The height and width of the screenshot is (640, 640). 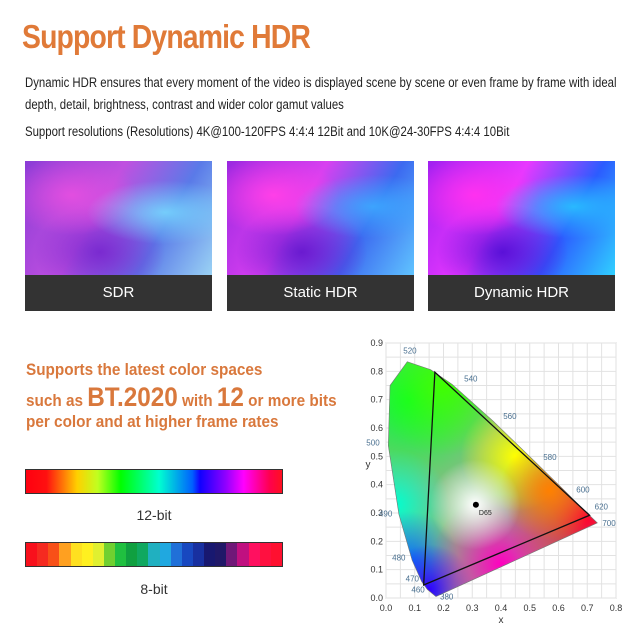 What do you see at coordinates (399, 557) in the screenshot?
I see `wavelength-label: 480` at bounding box center [399, 557].